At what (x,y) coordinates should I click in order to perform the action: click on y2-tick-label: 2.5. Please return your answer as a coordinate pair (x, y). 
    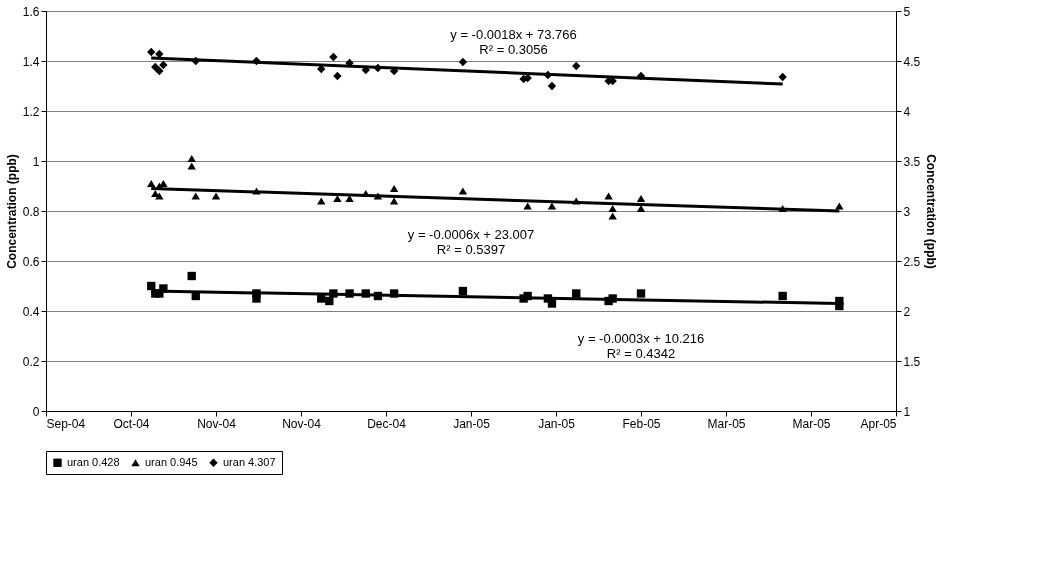
    Looking at the image, I should click on (912, 261).